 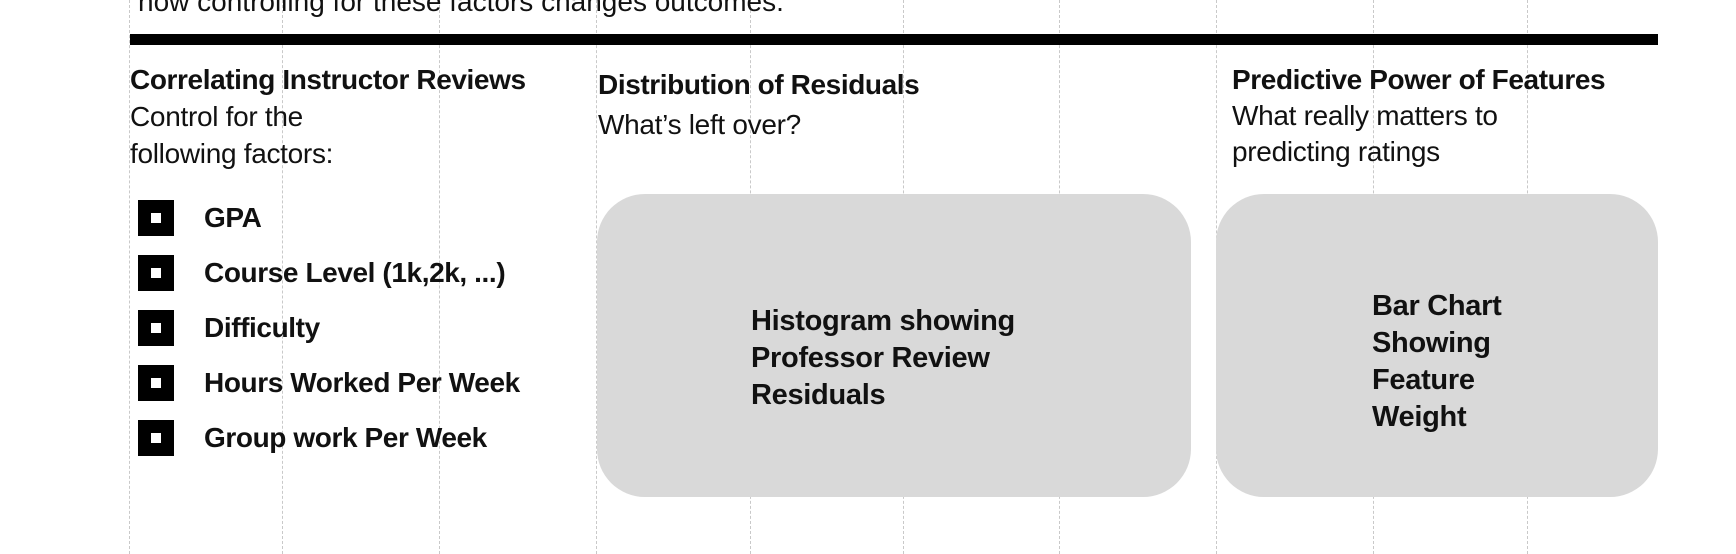 I want to click on control-factor-label: Group work Per Week, so click(x=345, y=437).